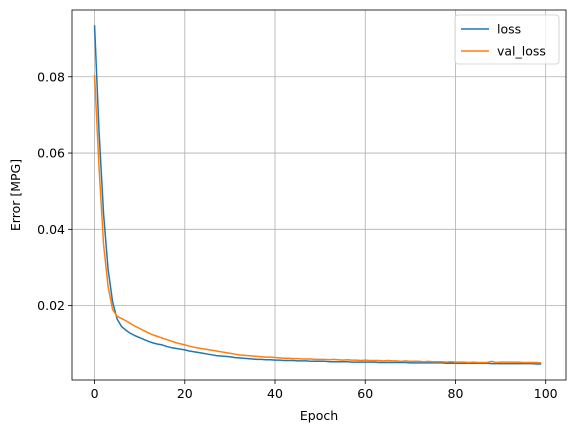 The height and width of the screenshot is (432, 576). I want to click on y-tick-label: 0.04, so click(51, 229).